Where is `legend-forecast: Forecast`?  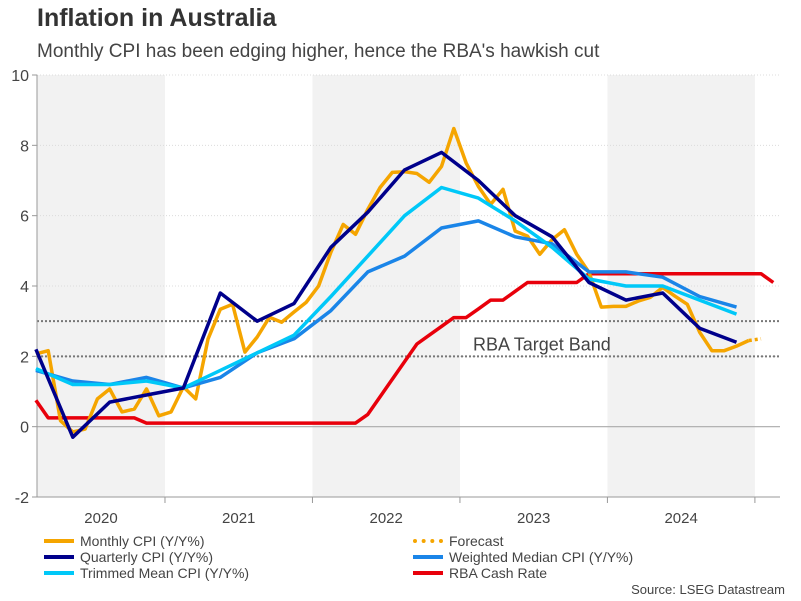
legend-forecast: Forecast is located at coordinates (458, 541).